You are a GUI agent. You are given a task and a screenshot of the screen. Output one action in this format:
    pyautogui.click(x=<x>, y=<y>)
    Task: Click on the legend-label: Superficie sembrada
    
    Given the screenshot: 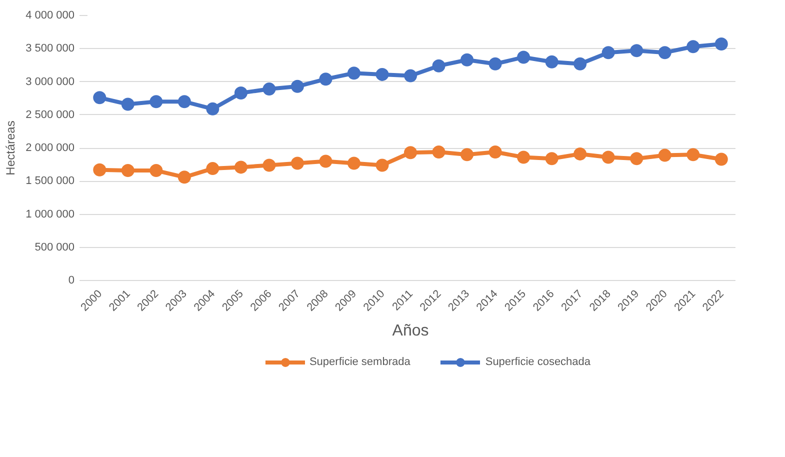 What is the action you would take?
    pyautogui.click(x=359, y=362)
    